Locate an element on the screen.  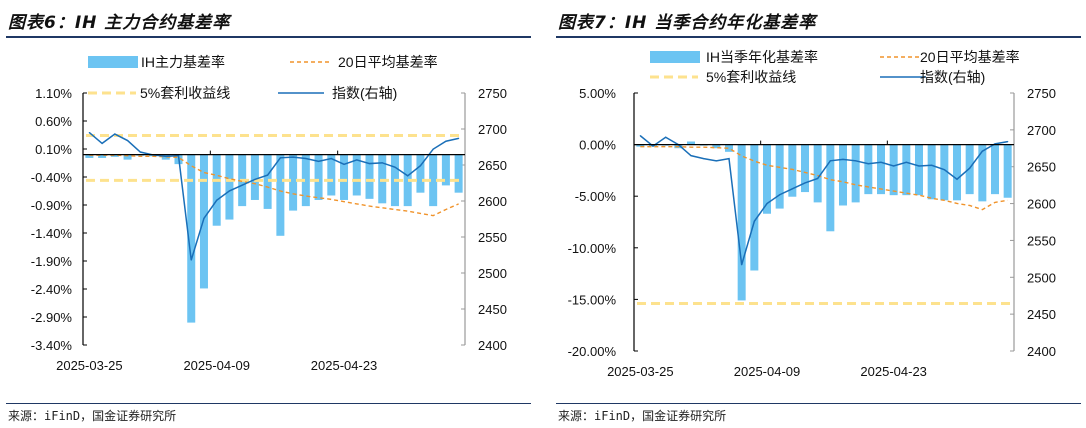
left-tick-label: -0.40% is located at coordinates (52, 177).